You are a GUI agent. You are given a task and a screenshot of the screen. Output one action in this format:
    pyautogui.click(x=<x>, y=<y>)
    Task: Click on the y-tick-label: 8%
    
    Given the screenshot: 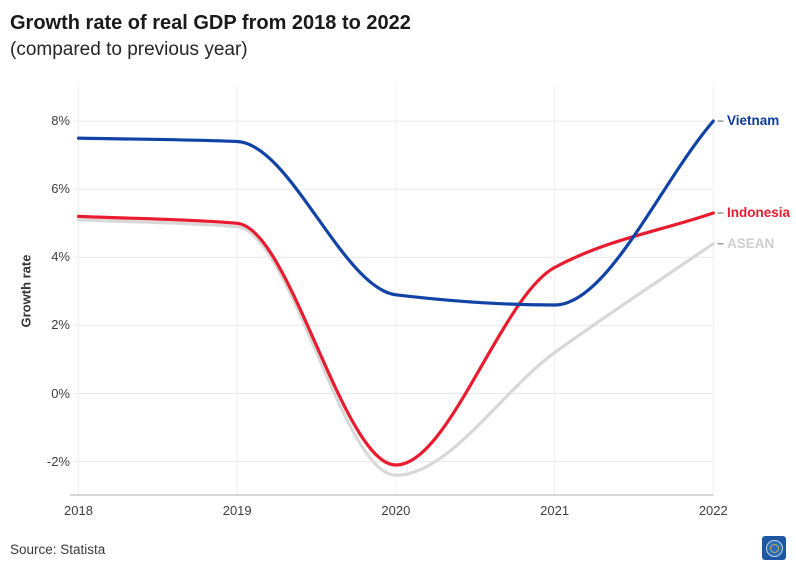 What is the action you would take?
    pyautogui.click(x=60, y=121)
    